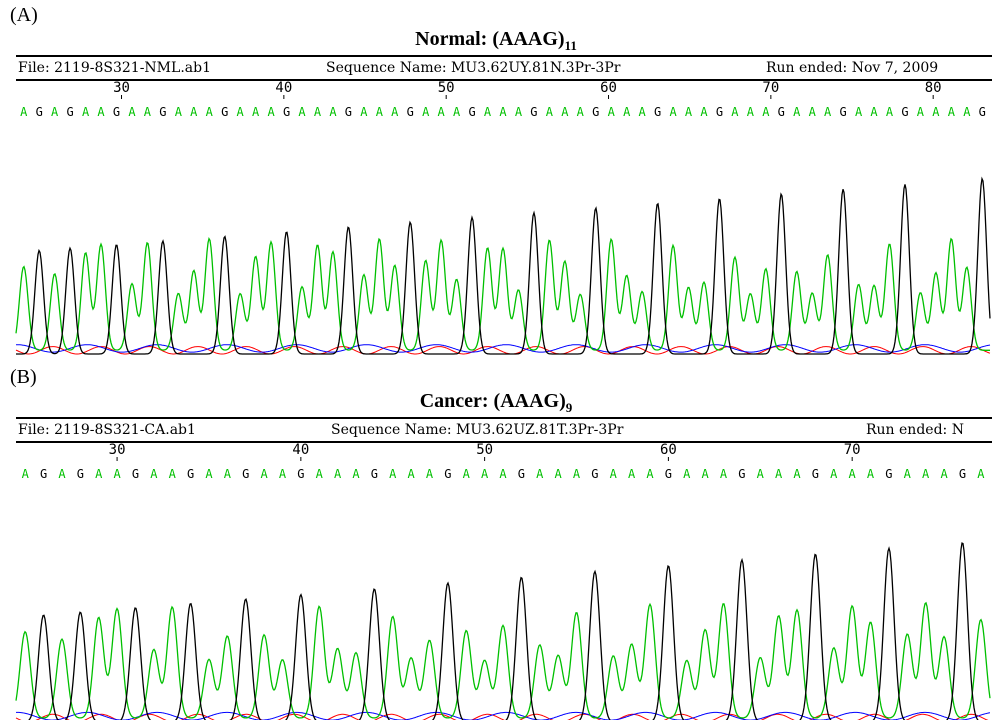 This screenshot has height=724, width=992. What do you see at coordinates (477, 430) in the screenshot?
I see `sequence-name: Sequence Name: MU3.62UZ.81T.3Pr-3Pr` at bounding box center [477, 430].